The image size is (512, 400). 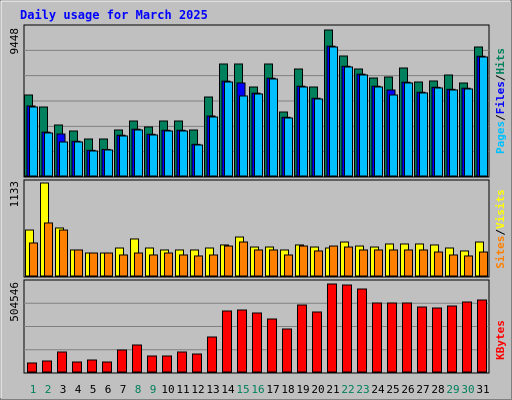 I want to click on x-tick-label: 29, so click(x=452, y=389).